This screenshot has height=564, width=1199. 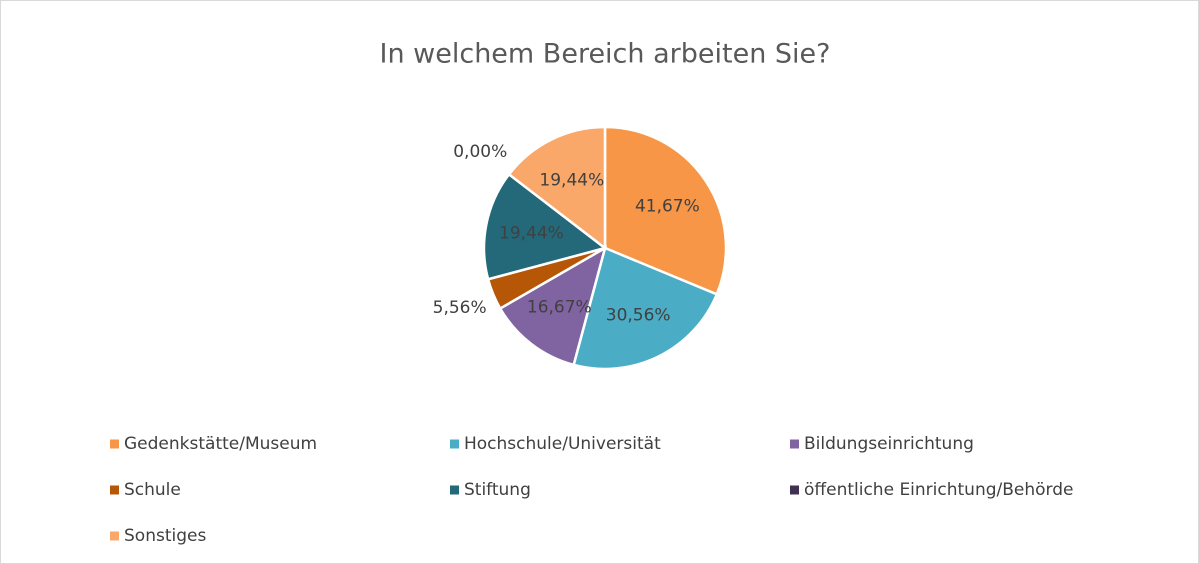 I want to click on legend-label: öffentliche Einrichtung/Behörde, so click(x=939, y=490).